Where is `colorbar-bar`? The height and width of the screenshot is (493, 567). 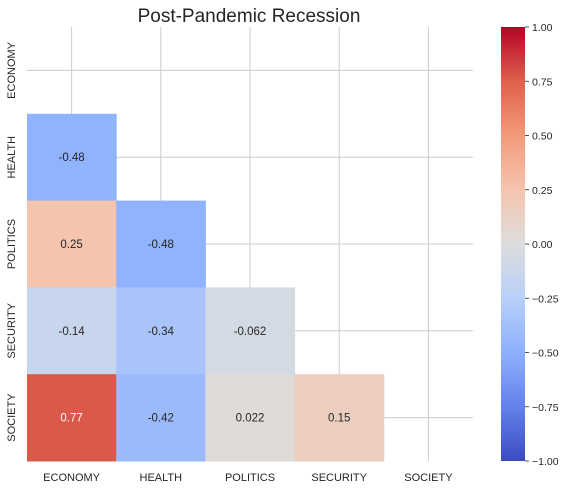
colorbar-bar is located at coordinates (513, 244).